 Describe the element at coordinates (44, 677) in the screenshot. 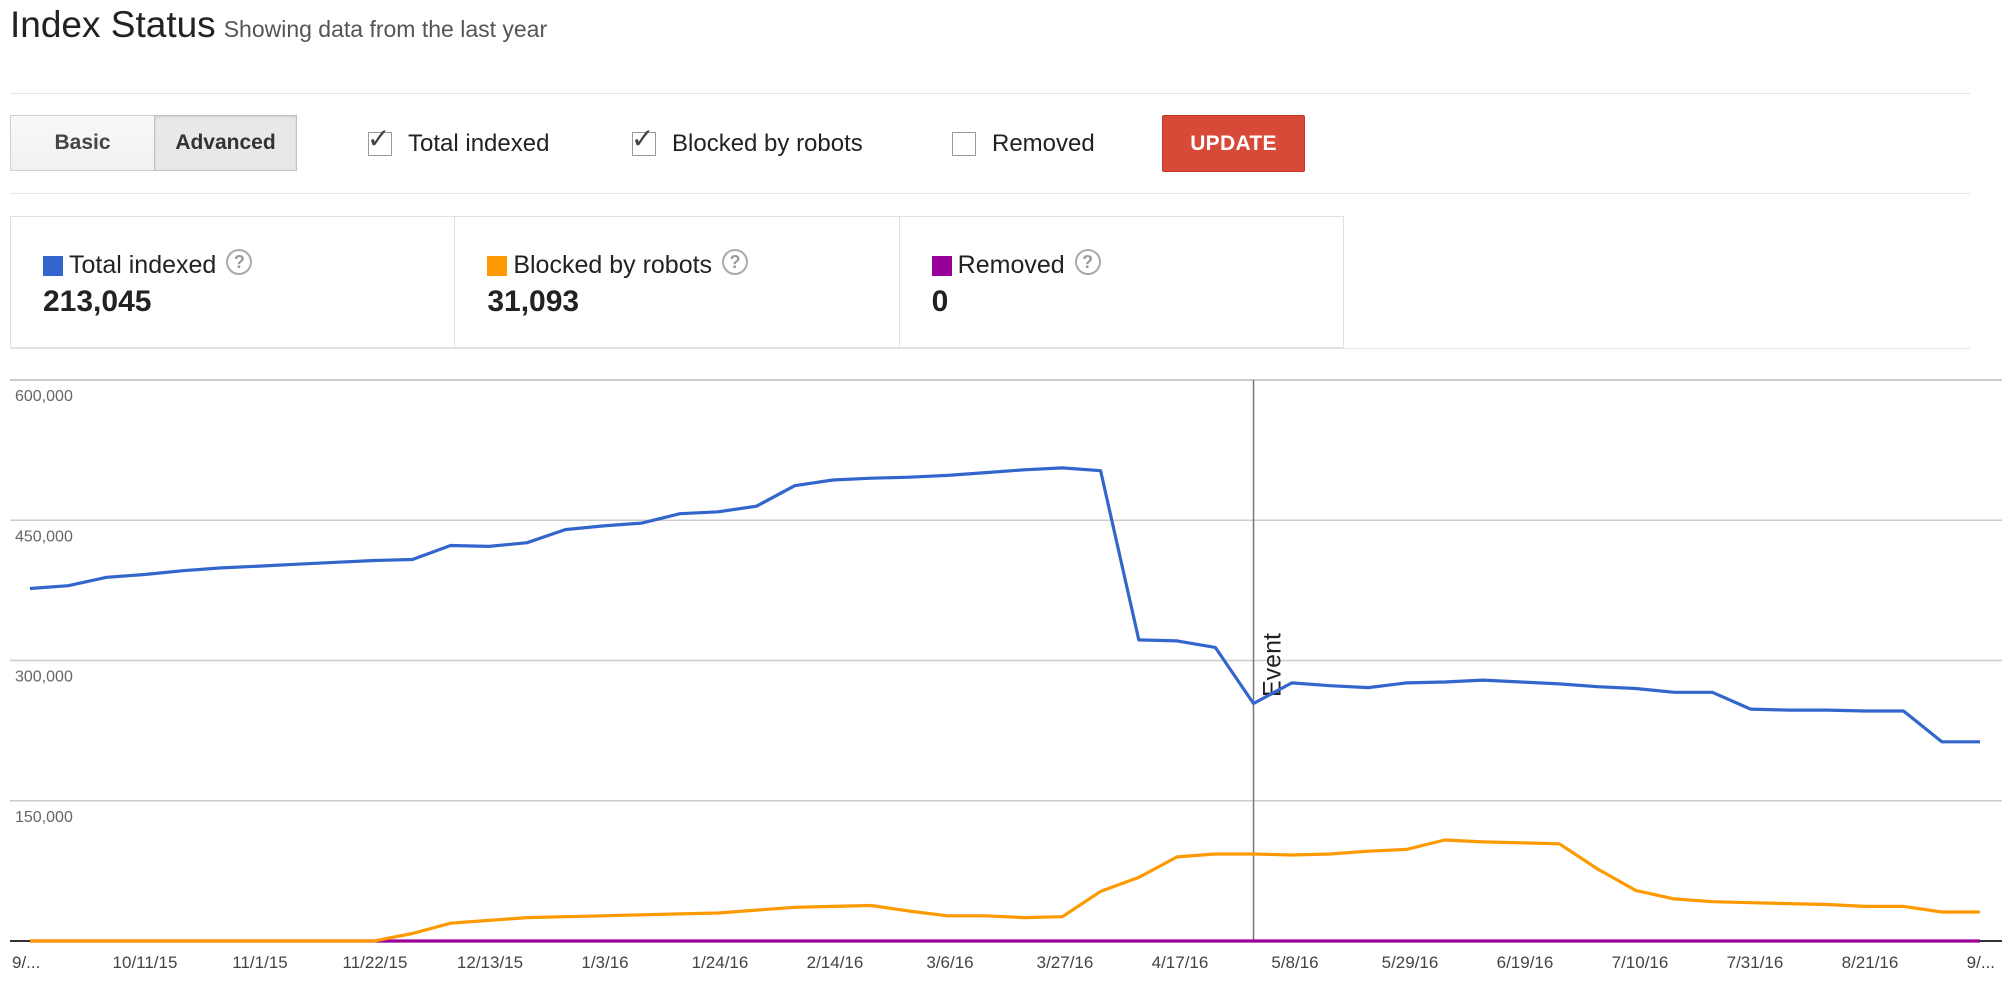

I see `y-tick-label: 300,000` at that location.